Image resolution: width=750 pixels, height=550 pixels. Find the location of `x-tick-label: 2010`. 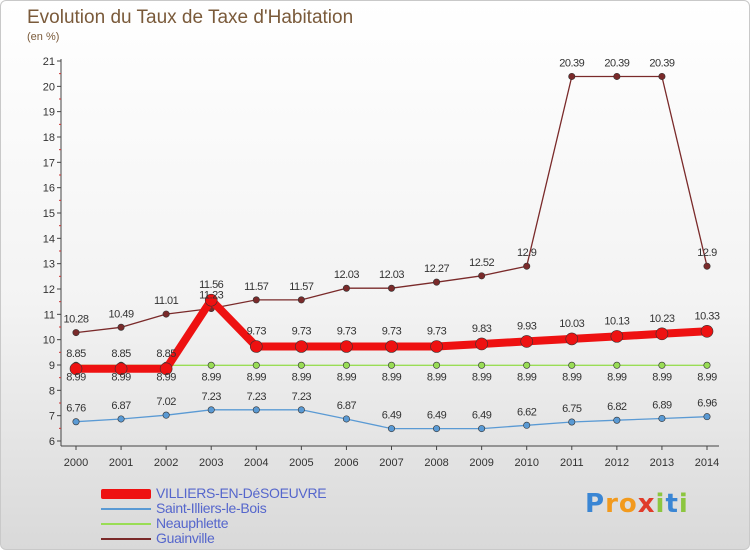

x-tick-label: 2010 is located at coordinates (526, 463).